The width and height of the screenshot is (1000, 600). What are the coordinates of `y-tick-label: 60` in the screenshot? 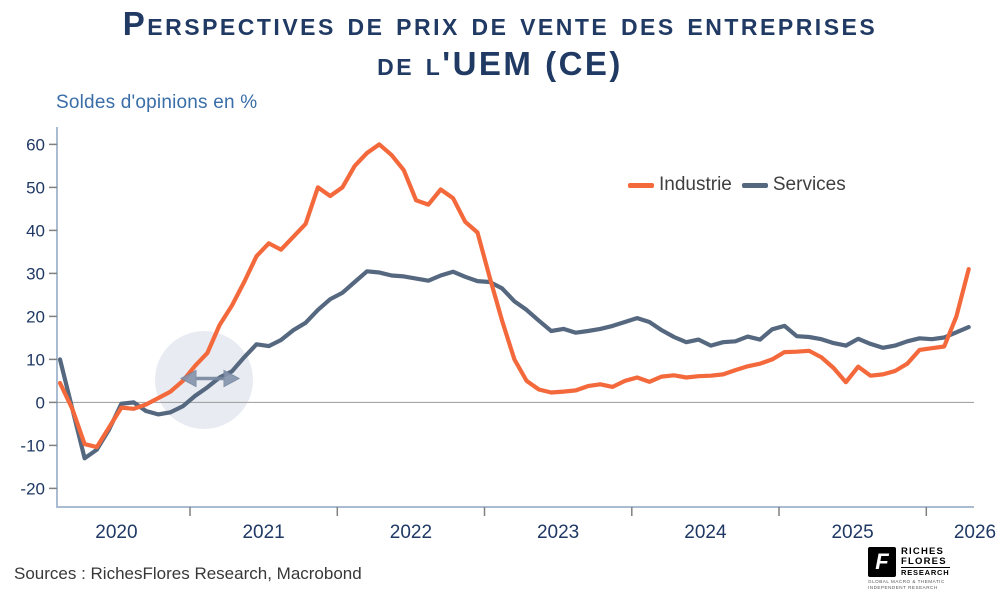 It's located at (35, 144).